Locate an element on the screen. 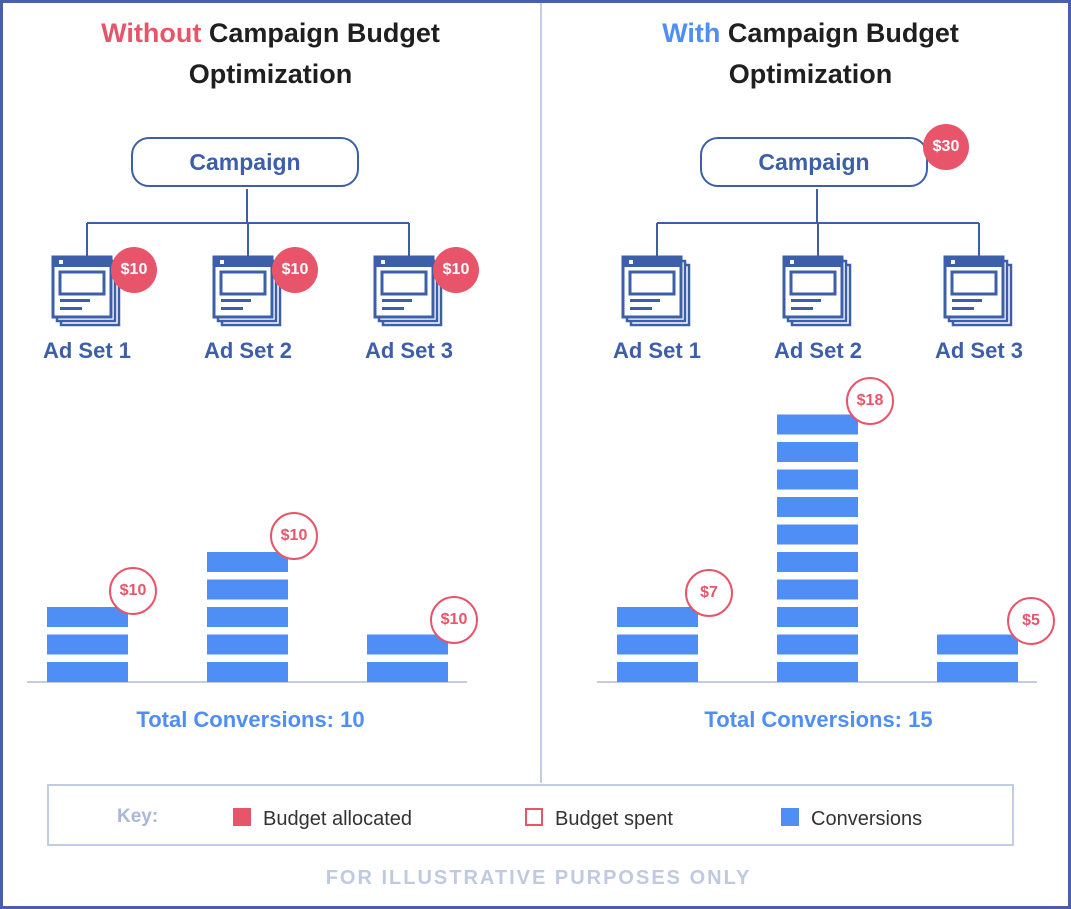 The height and width of the screenshot is (909, 1071). left-adset-3-spent-badge: $10 is located at coordinates (454, 620).